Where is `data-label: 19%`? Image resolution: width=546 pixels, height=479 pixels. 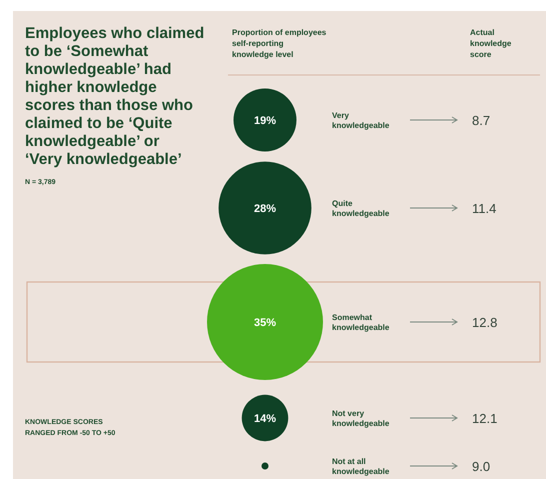 data-label: 19% is located at coordinates (265, 121).